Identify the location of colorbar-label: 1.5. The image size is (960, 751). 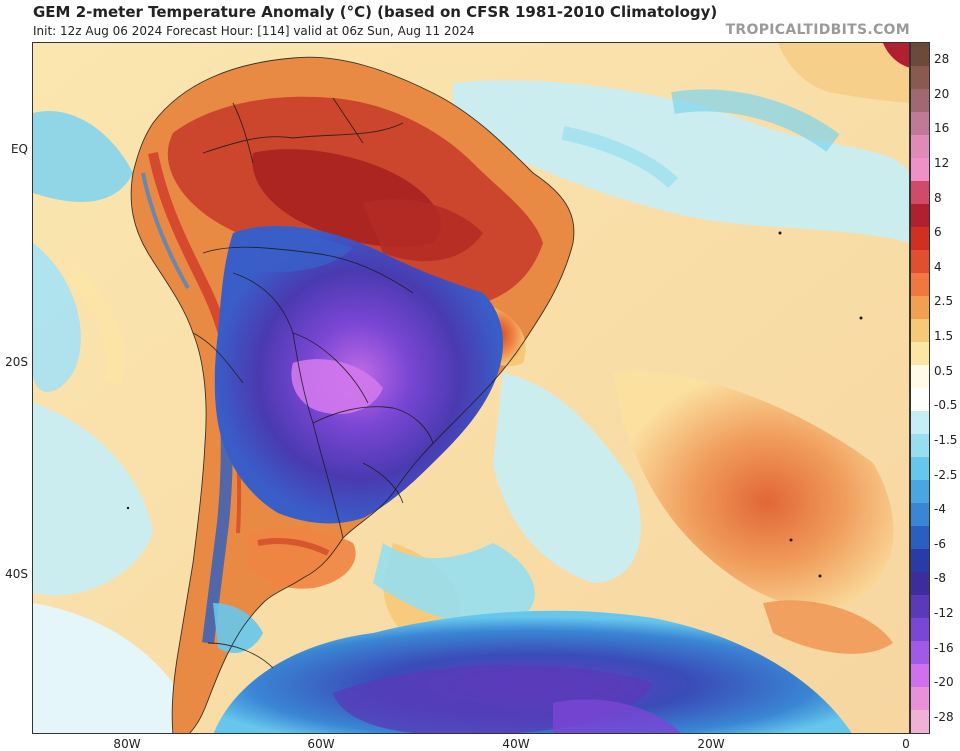
(944, 336).